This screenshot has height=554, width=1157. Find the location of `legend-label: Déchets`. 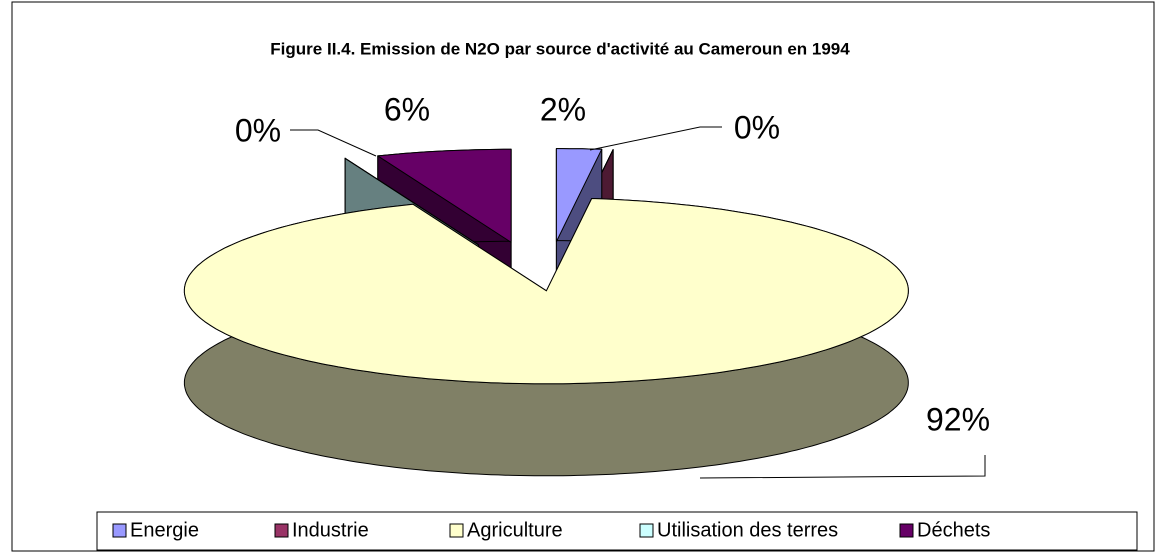

legend-label: Déchets is located at coordinates (953, 530).